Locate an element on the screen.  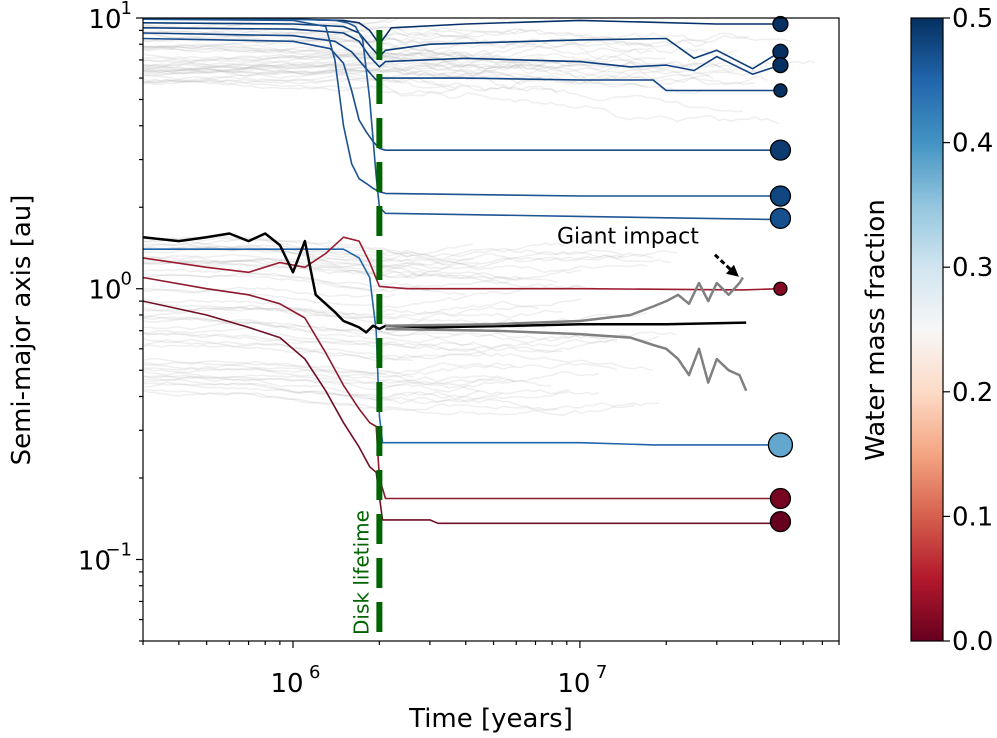
x-tick-exponent: 7 is located at coordinates (601, 672).